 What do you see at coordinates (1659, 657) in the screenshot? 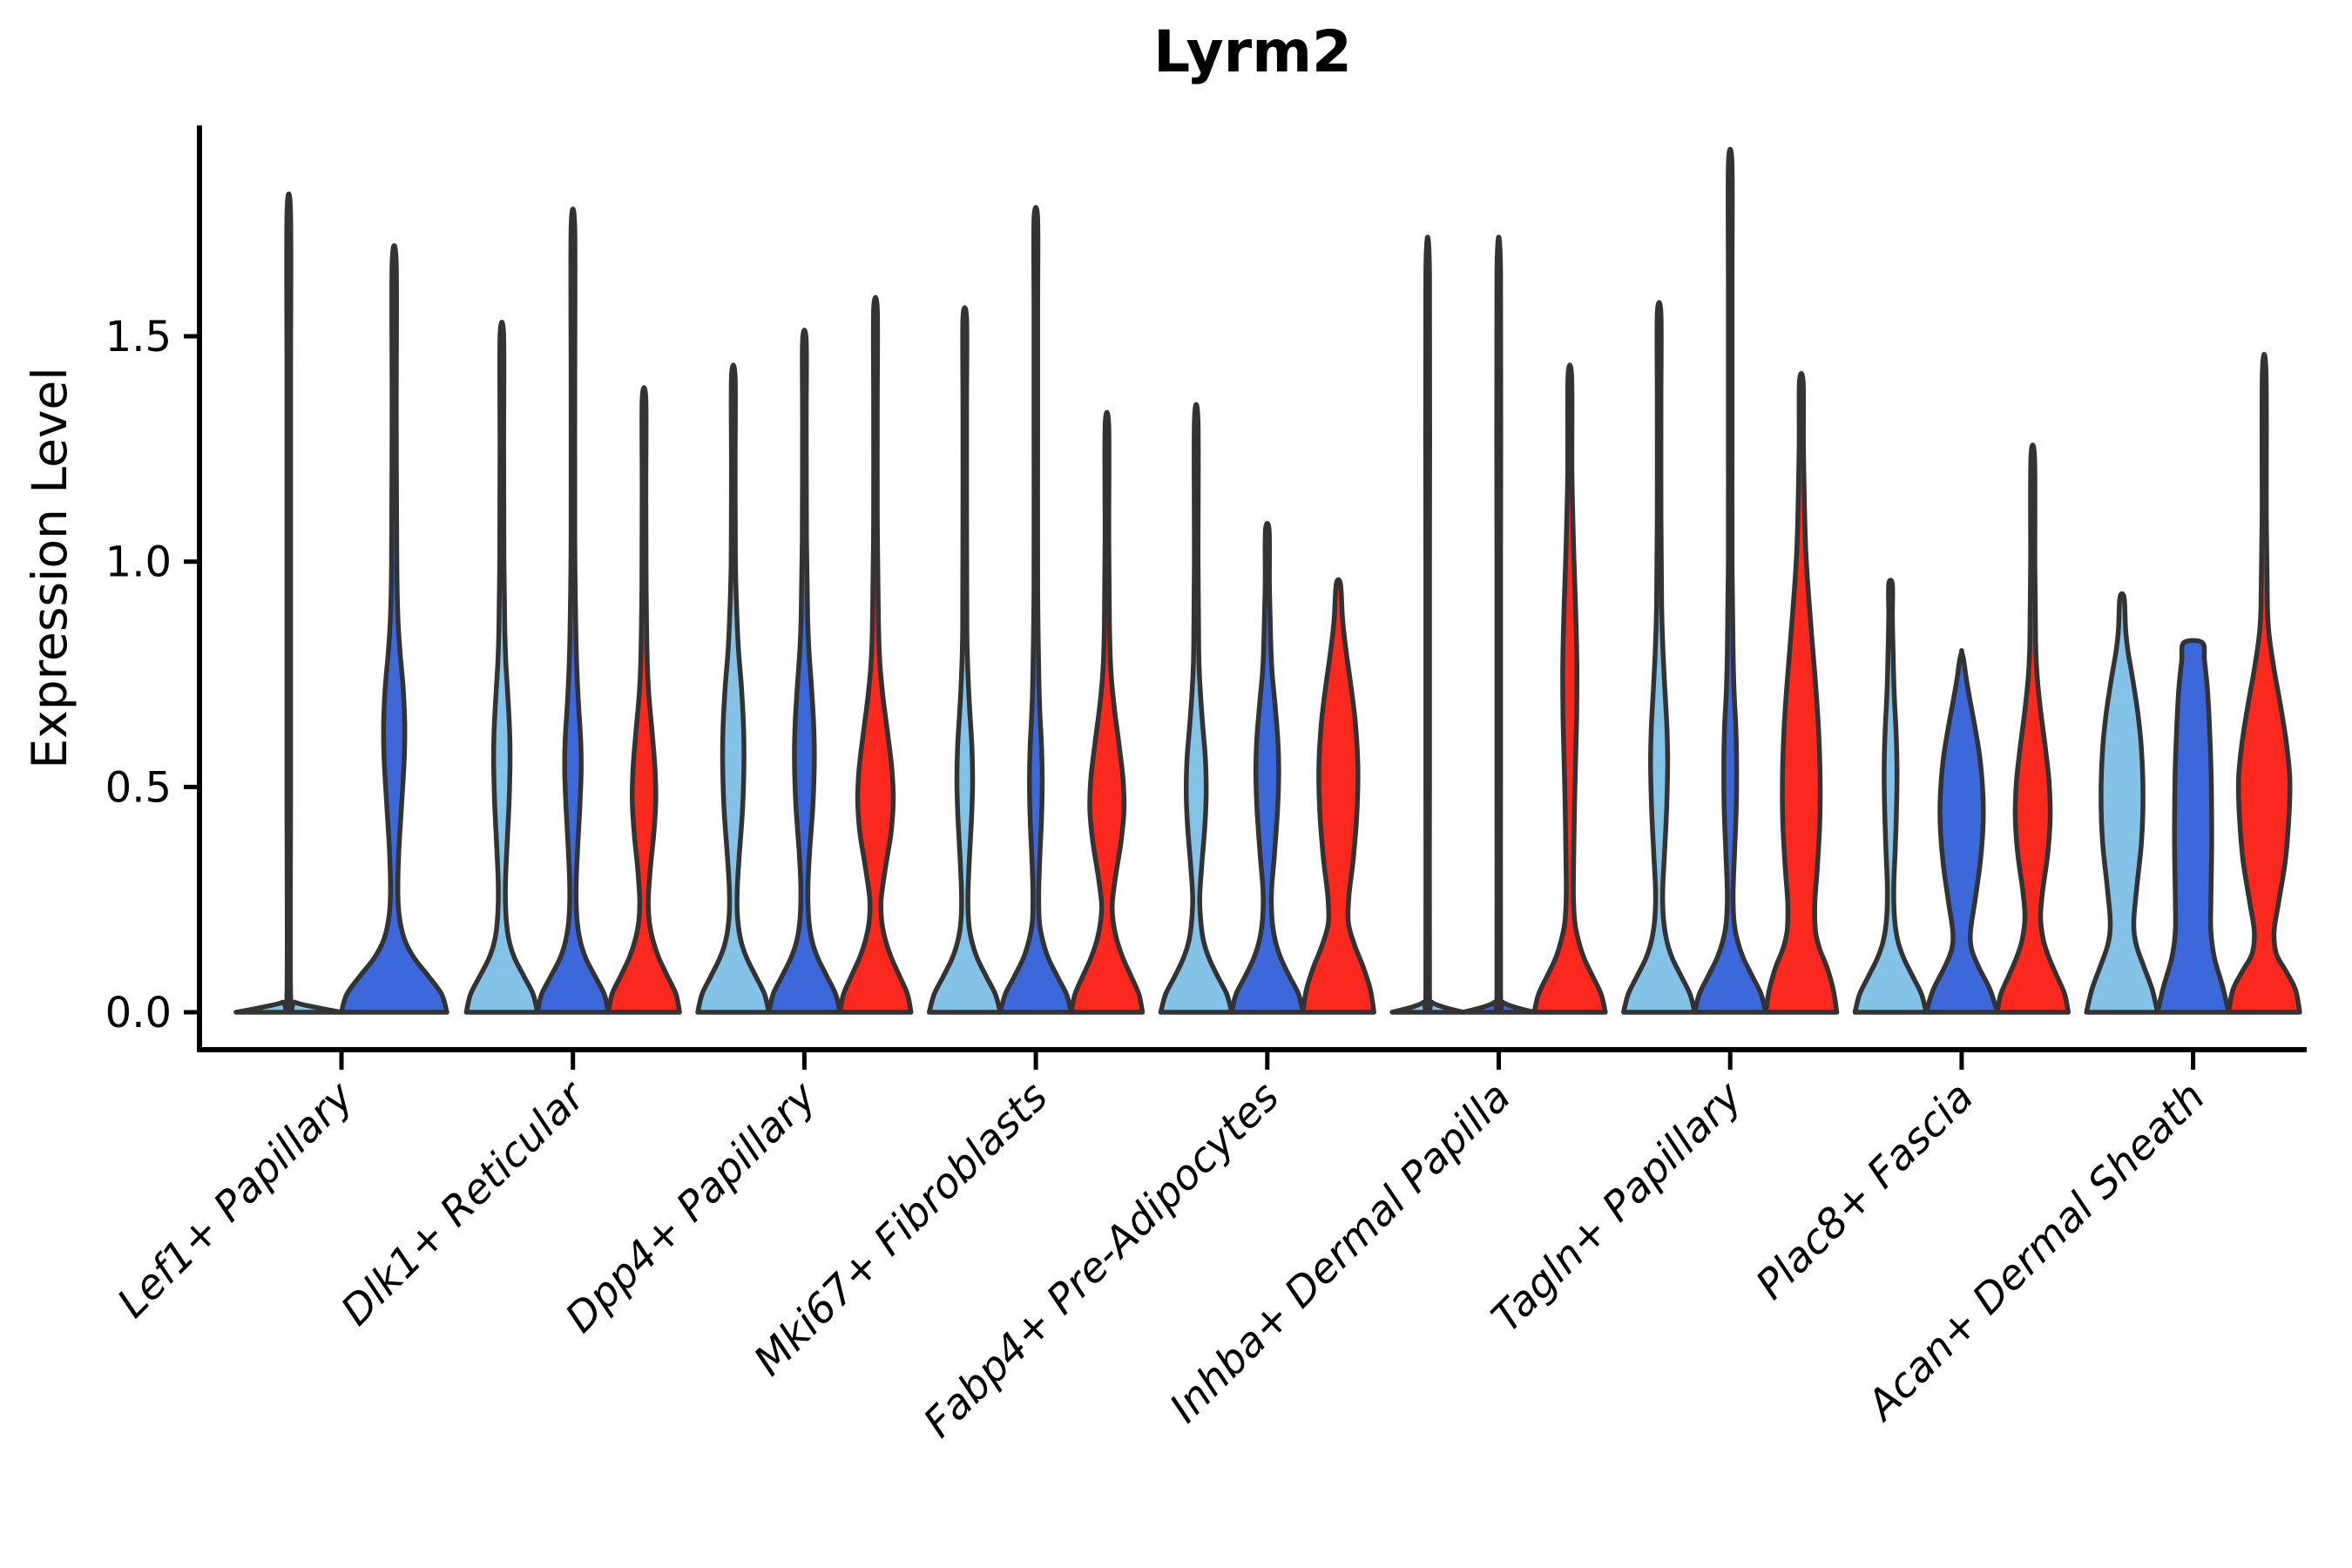
I see `violin-light_blue-tagln-papillary` at bounding box center [1659, 657].